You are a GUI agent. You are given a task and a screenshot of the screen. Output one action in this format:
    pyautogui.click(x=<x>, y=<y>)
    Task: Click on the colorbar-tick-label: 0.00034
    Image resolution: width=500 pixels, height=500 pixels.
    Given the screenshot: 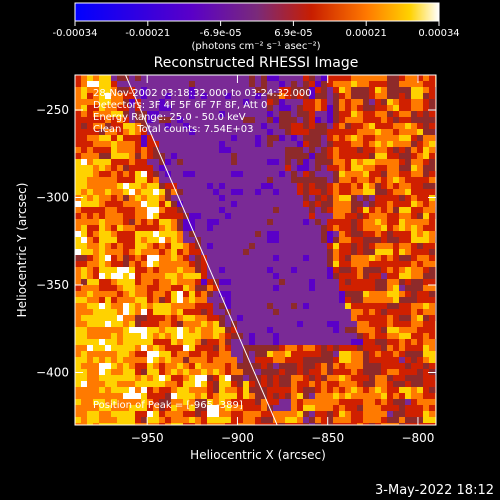 What is the action you would take?
    pyautogui.click(x=438, y=33)
    